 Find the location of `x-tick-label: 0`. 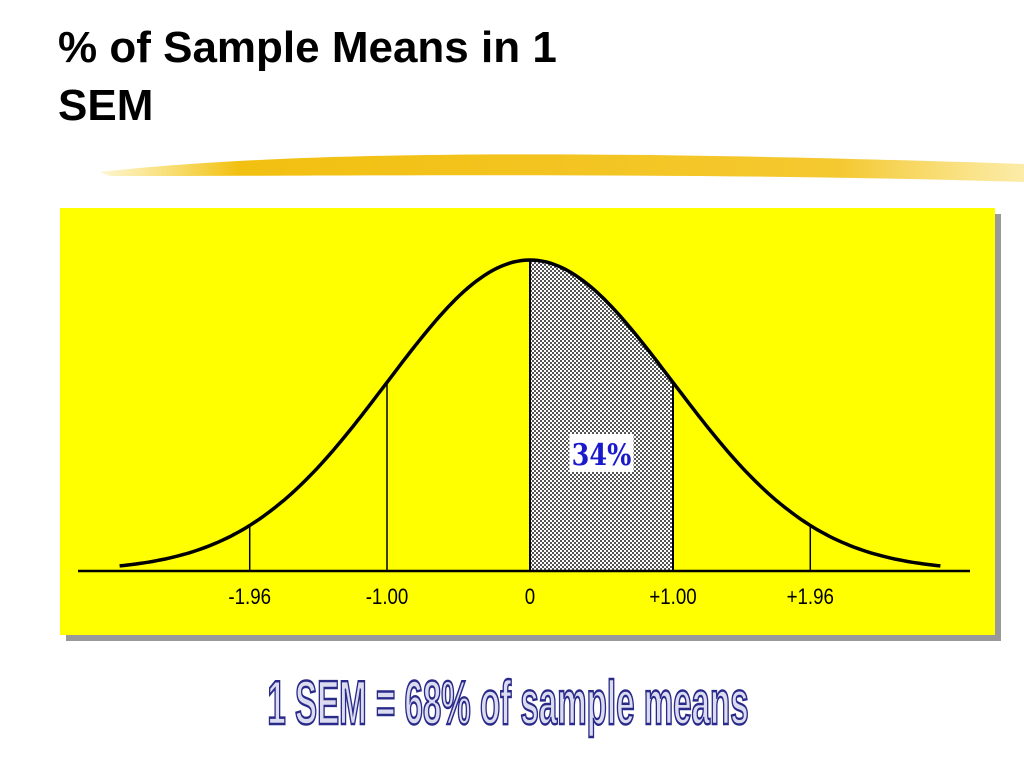

x-tick-label: 0 is located at coordinates (530, 598).